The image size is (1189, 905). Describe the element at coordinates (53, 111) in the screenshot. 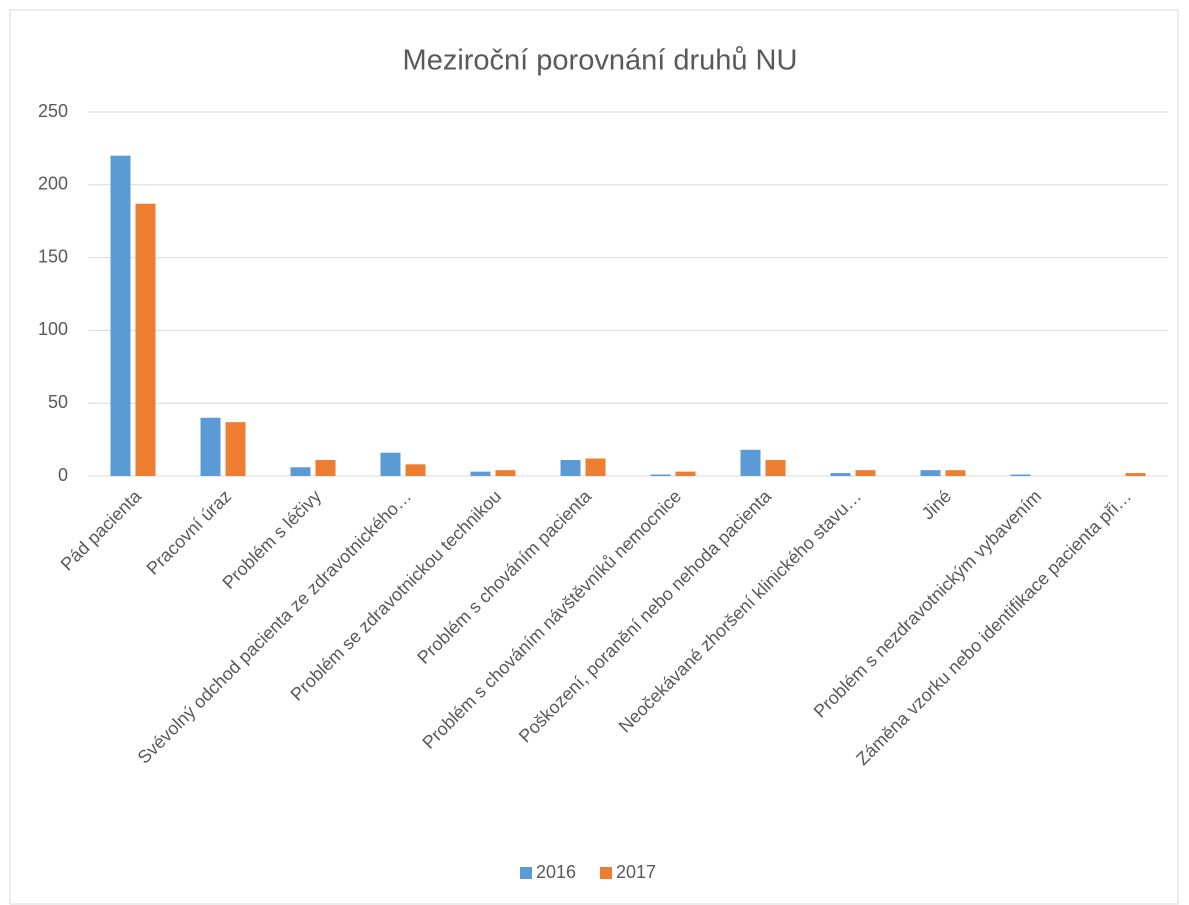

I see `y-tick-label: 250` at that location.